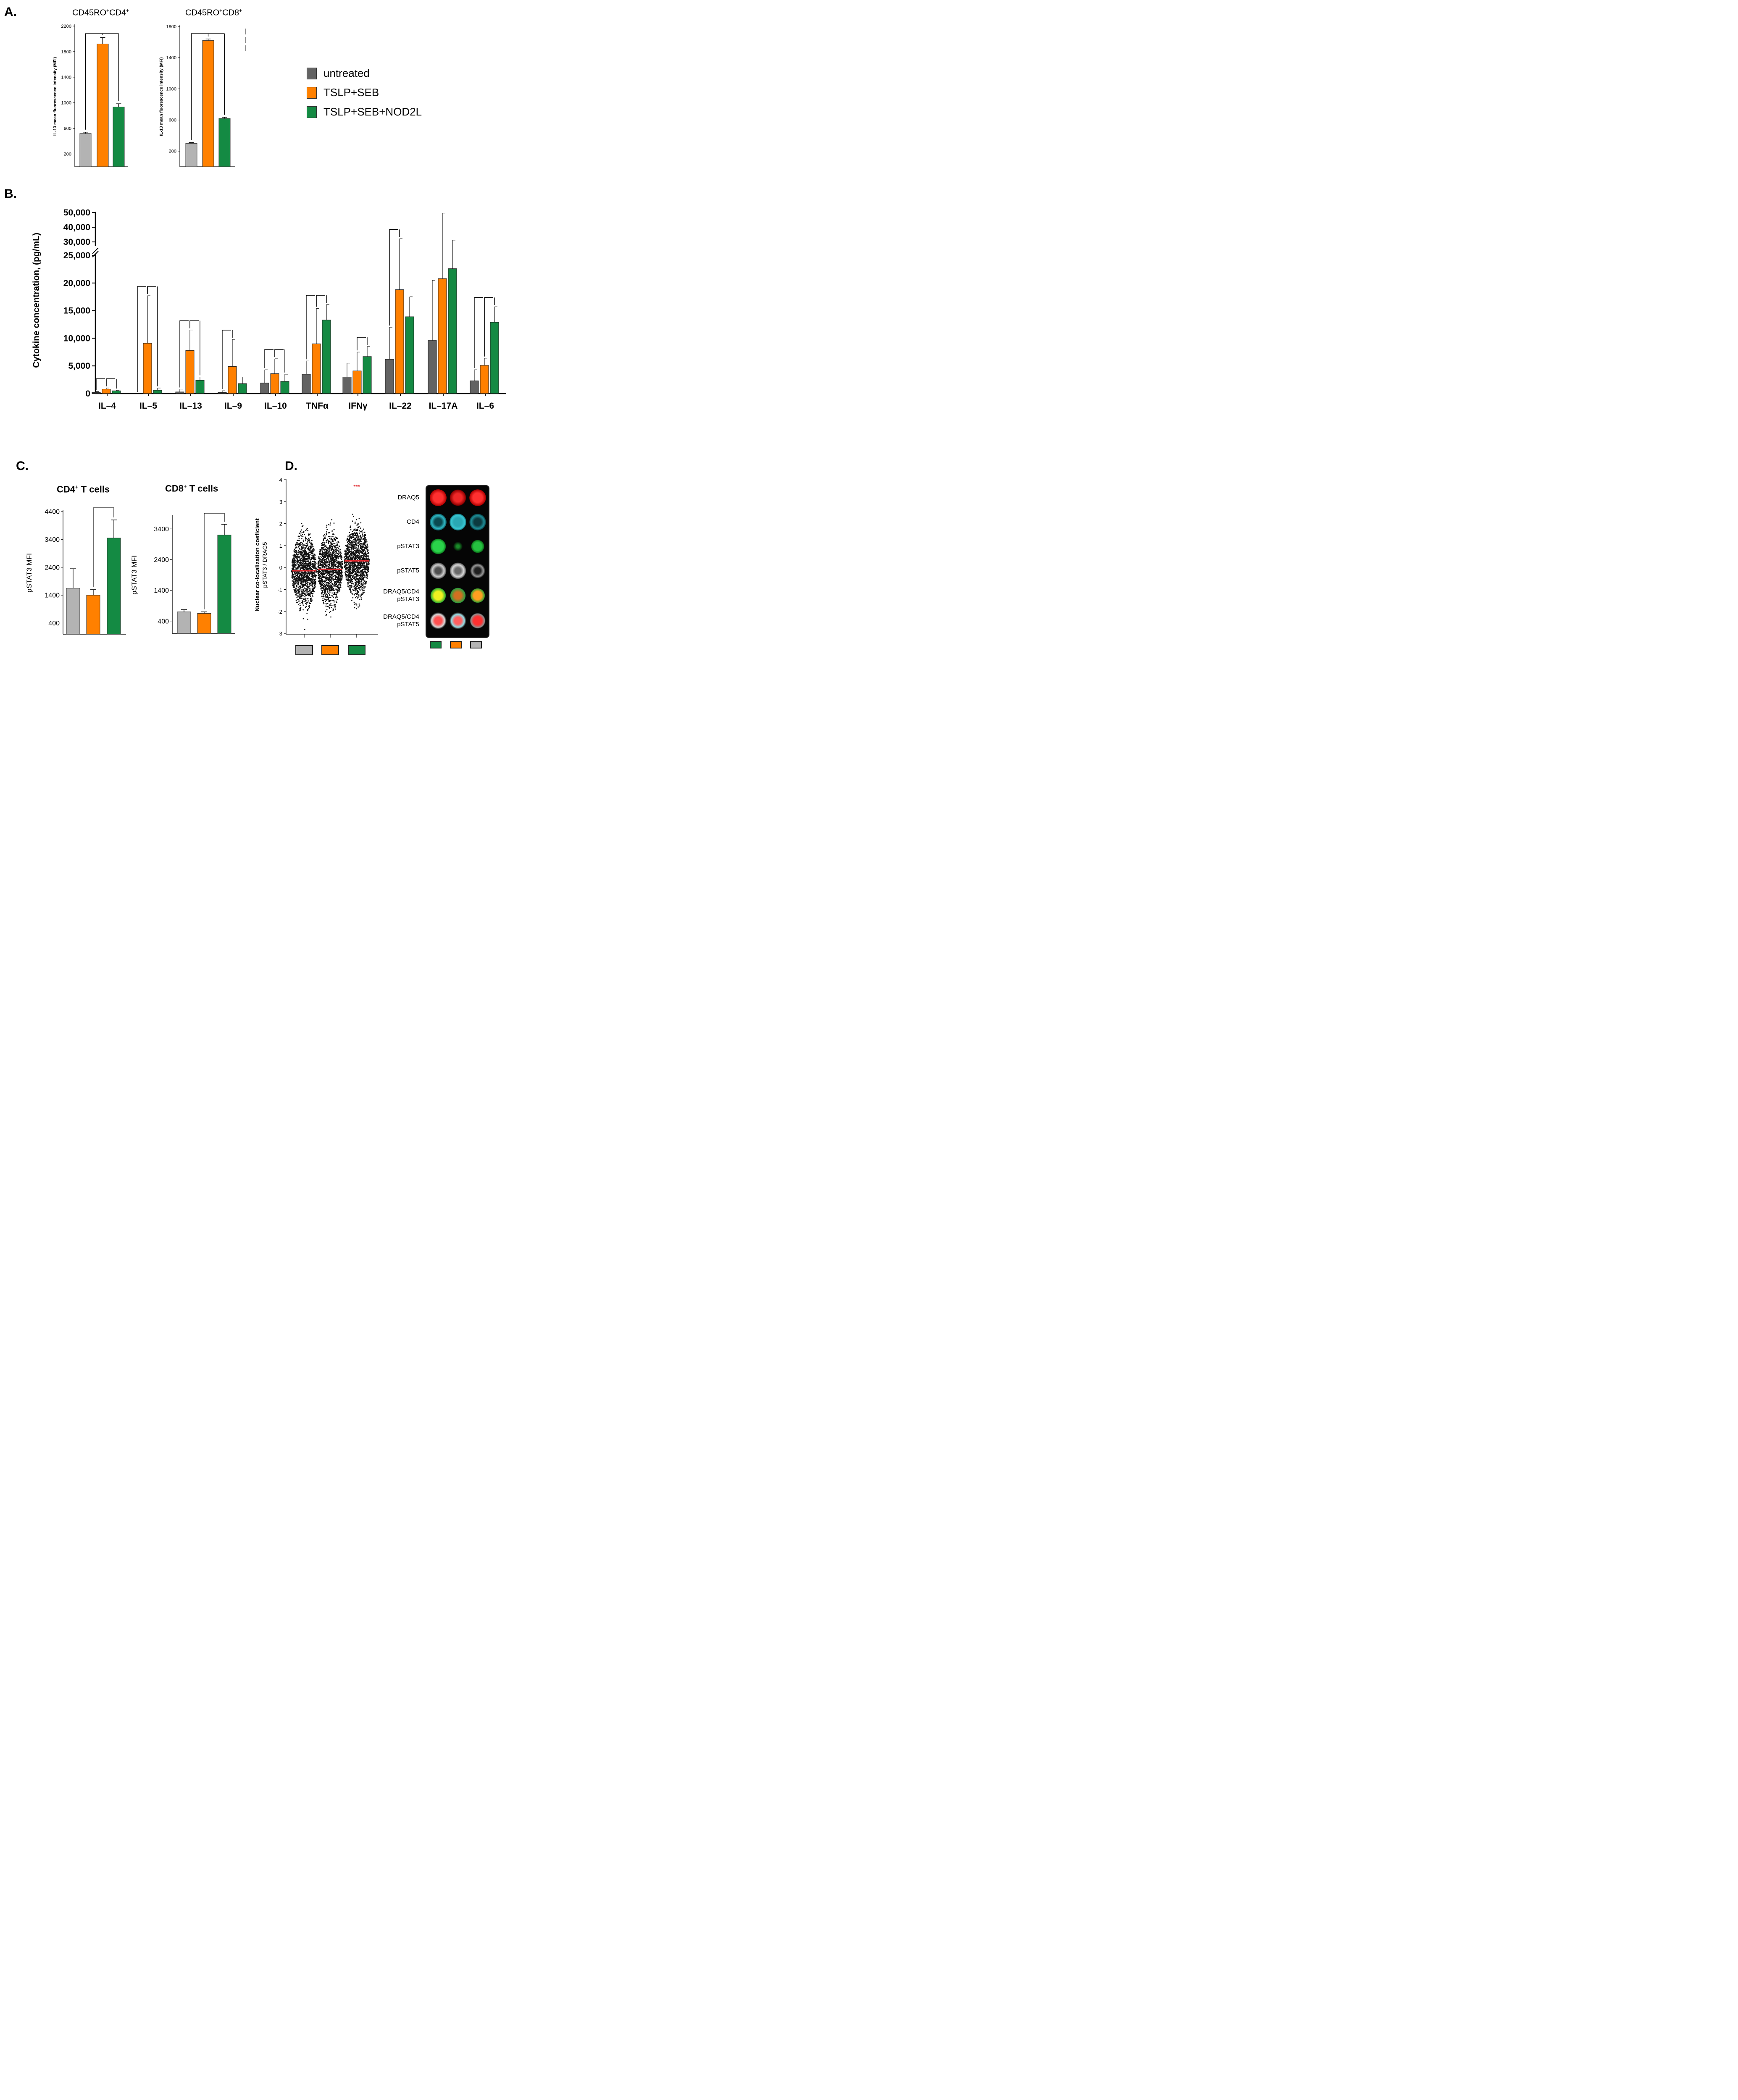 Image resolution: width=1738 pixels, height=2100 pixels. What do you see at coordinates (456, 644) in the screenshot?
I see `image-column-key` at bounding box center [456, 644].